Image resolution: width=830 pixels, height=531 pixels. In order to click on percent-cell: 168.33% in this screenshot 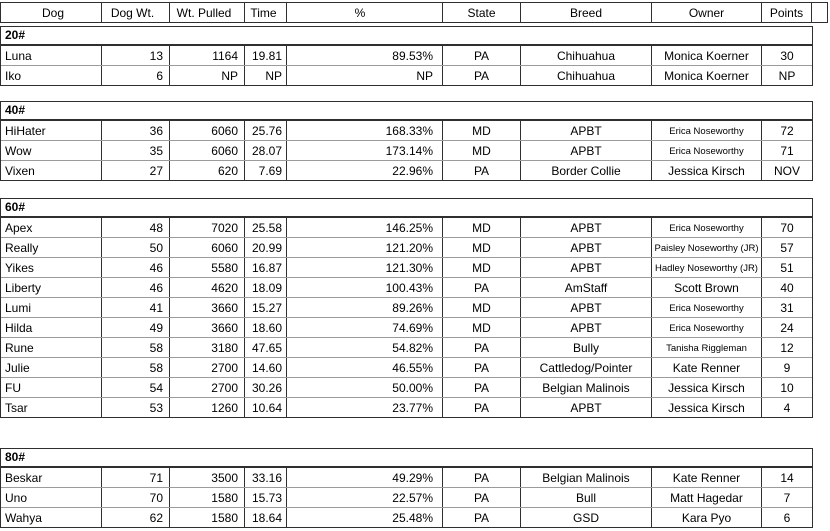, I will do `click(365, 130)`.